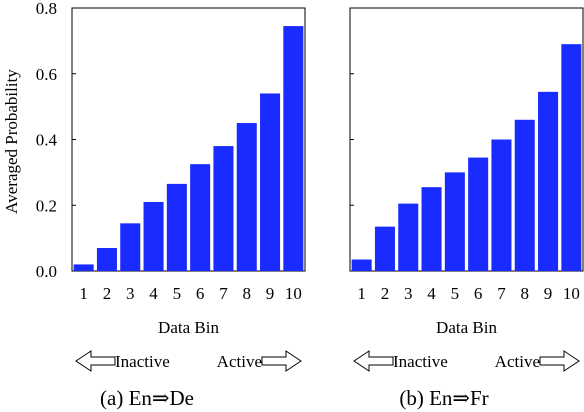 The width and height of the screenshot is (584, 412). Describe the element at coordinates (46, 74) in the screenshot. I see `y-tick-label: 0.6` at that location.